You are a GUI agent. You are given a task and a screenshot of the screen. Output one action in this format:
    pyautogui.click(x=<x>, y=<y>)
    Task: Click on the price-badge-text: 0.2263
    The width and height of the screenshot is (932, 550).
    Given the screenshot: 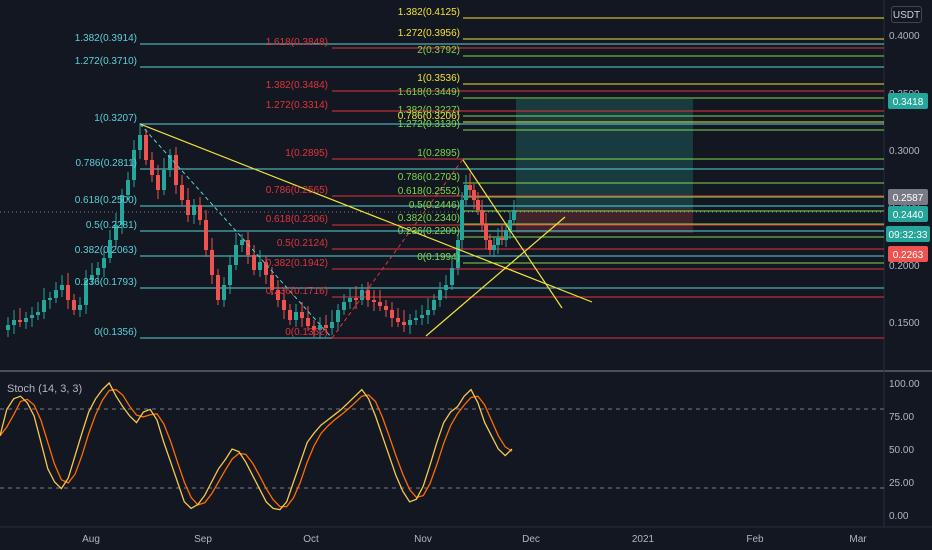 What is the action you would take?
    pyautogui.click(x=908, y=255)
    